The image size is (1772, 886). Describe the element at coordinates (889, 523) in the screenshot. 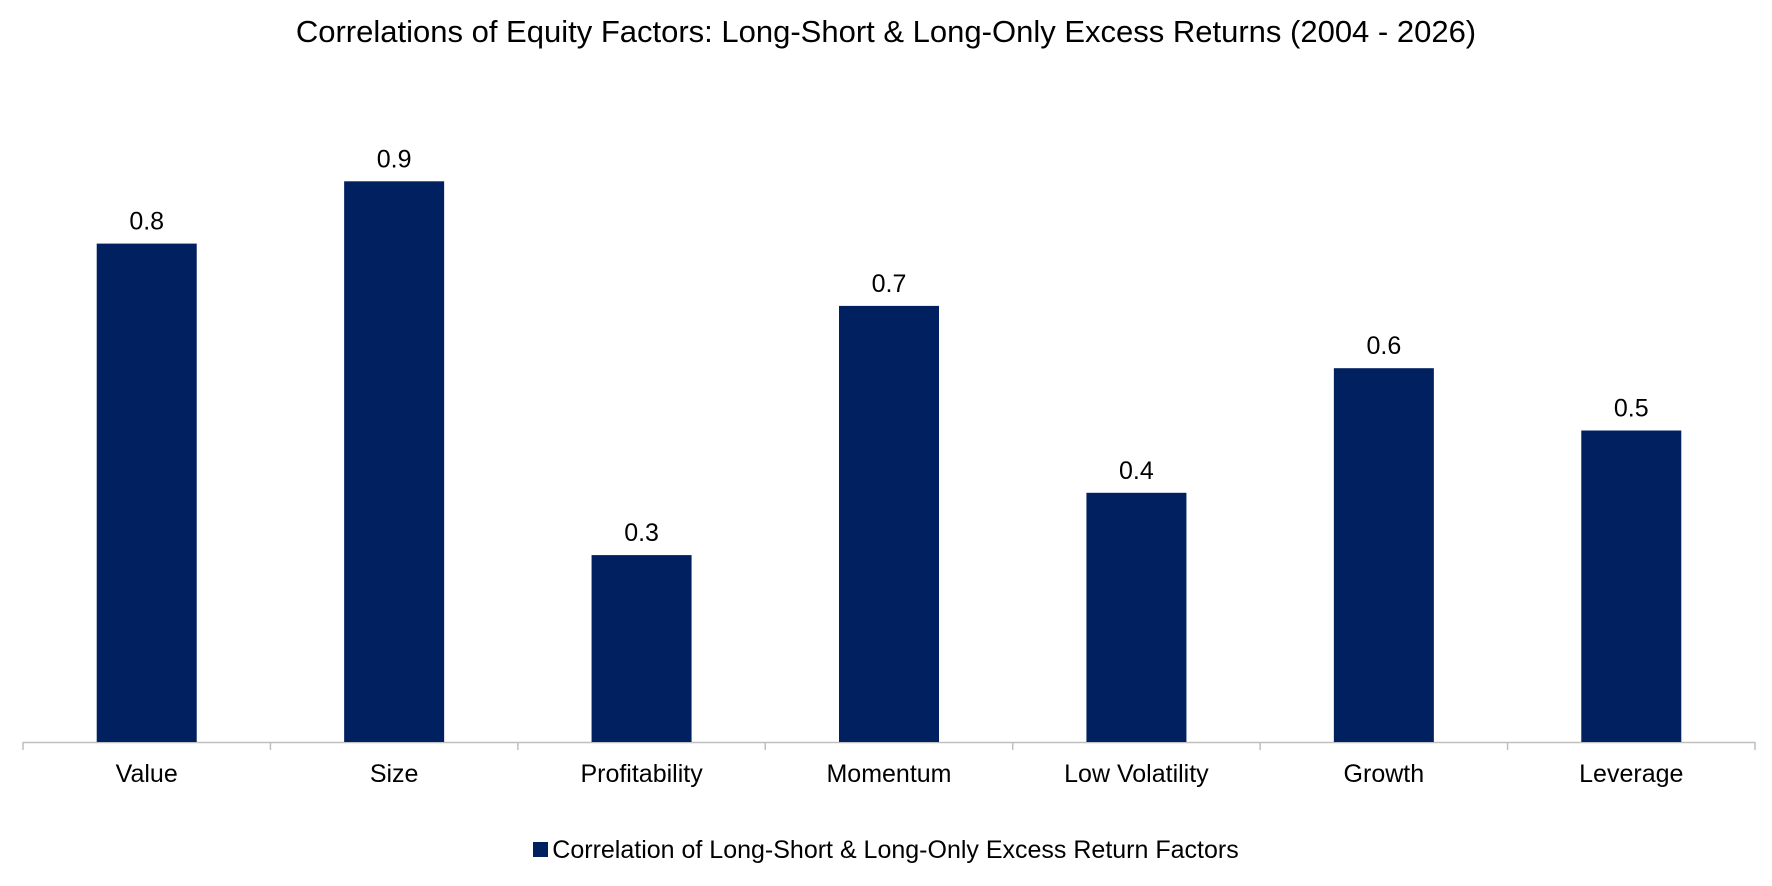

I see `bar-momentum` at that location.